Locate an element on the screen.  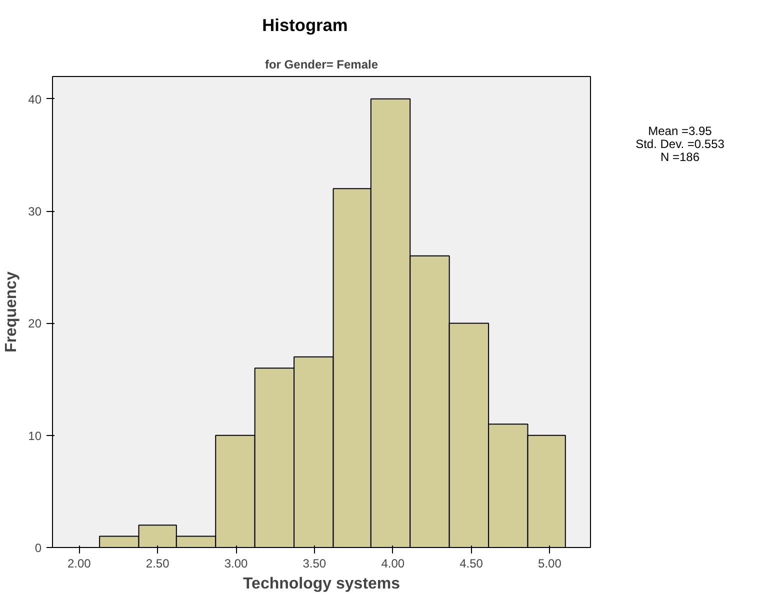
x-tick-label: 2.00 is located at coordinates (79, 563).